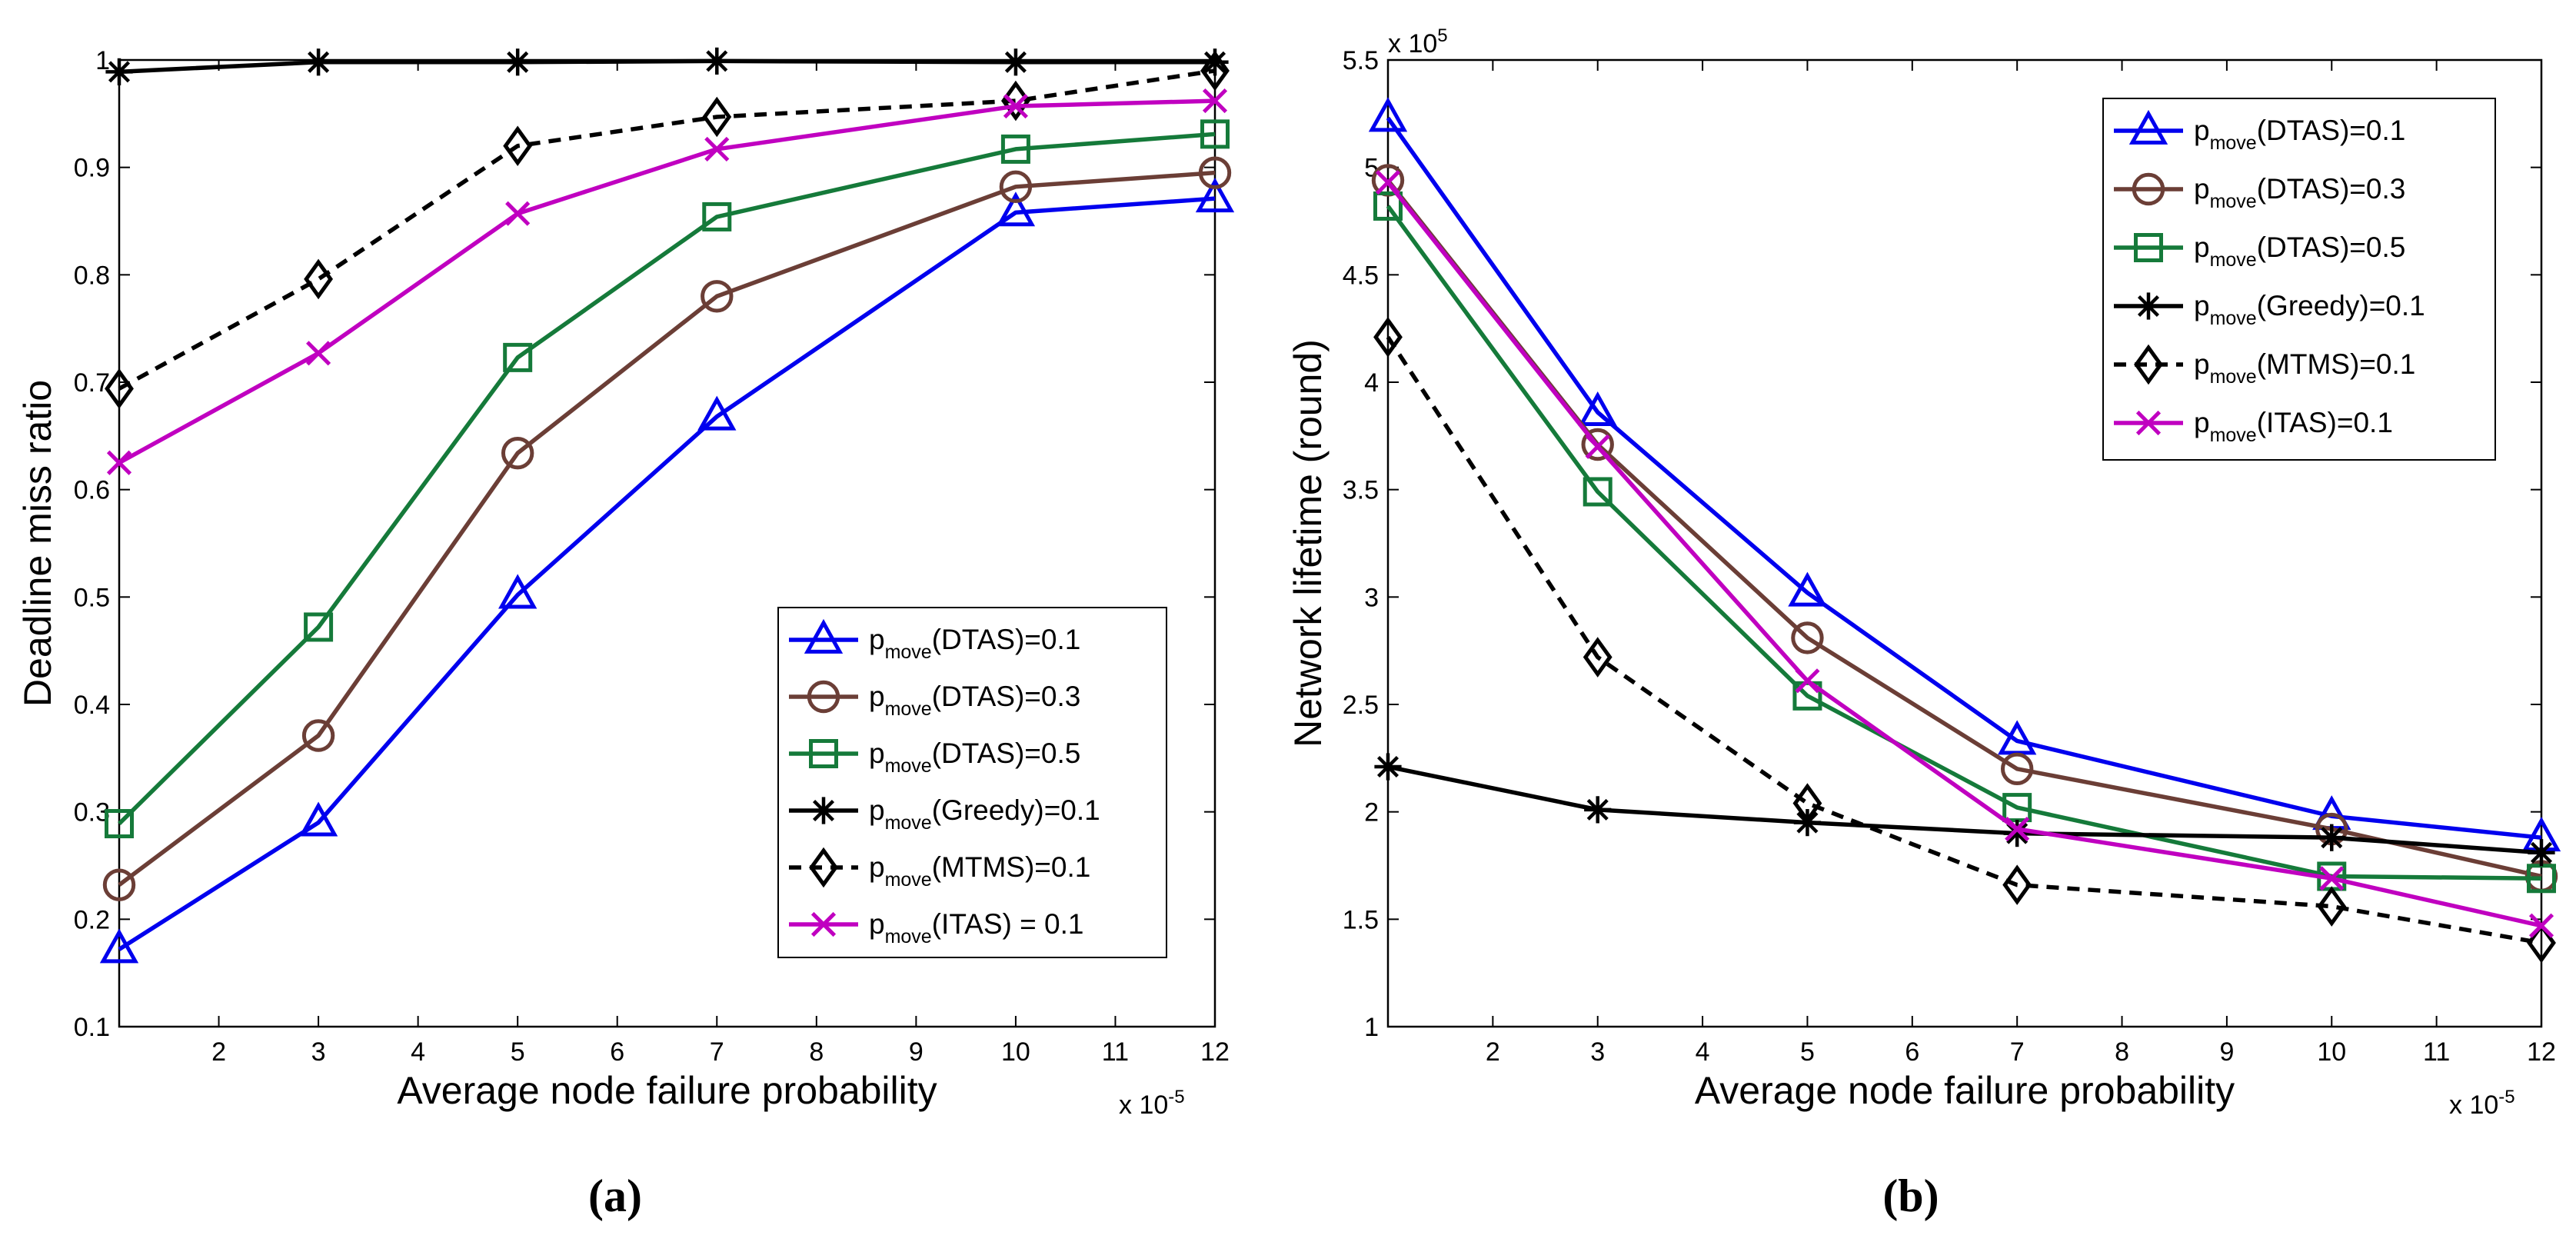  I want to click on x-tick-label: 3, so click(1598, 1052).